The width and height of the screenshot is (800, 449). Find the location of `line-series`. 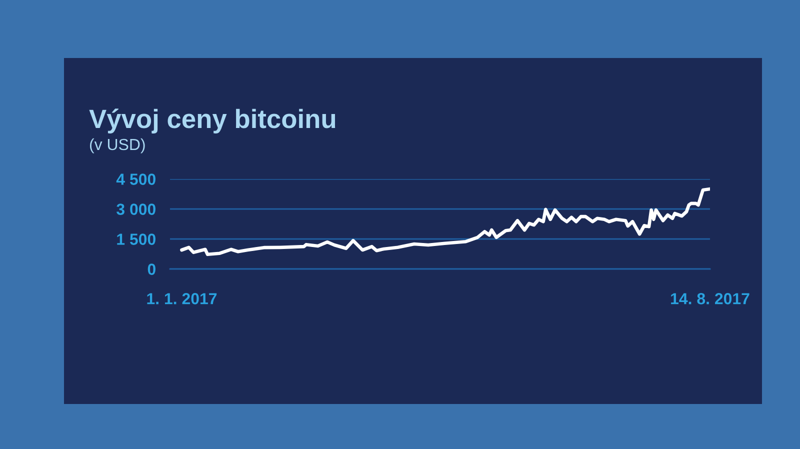

line-series is located at coordinates (445, 221).